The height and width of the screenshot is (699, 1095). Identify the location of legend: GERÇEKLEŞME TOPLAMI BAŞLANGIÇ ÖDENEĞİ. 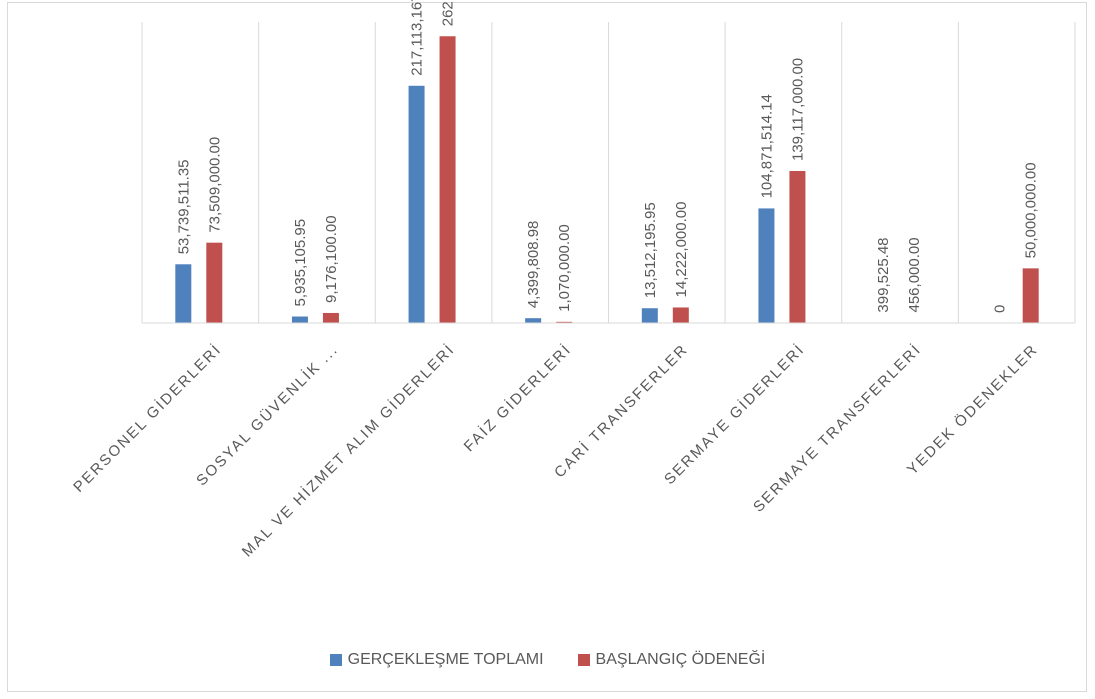
(547, 660).